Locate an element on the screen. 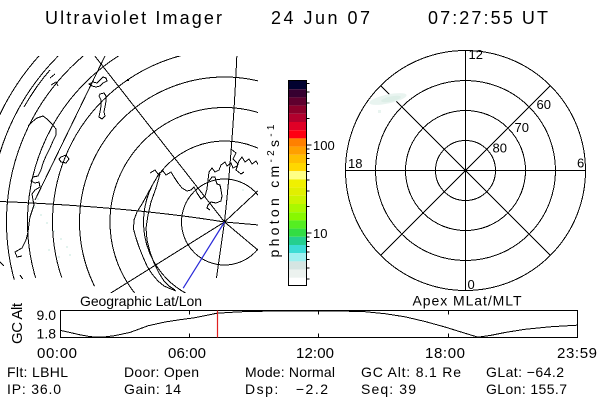  svg-text: 23:59 is located at coordinates (577, 353).